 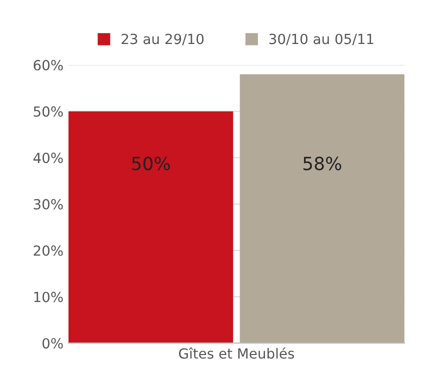 What do you see at coordinates (48, 297) in the screenshot?
I see `y-tick-label: 10%` at bounding box center [48, 297].